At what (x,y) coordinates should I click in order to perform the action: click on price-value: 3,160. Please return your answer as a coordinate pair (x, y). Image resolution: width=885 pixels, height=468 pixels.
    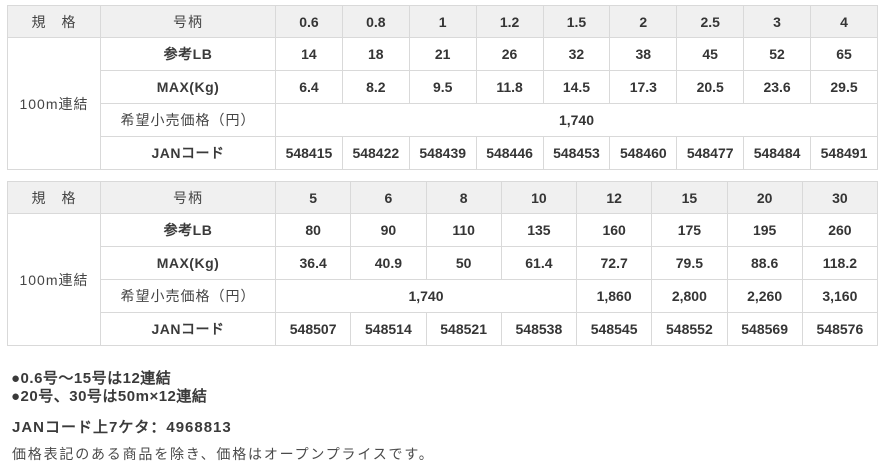
    Looking at the image, I should click on (840, 296).